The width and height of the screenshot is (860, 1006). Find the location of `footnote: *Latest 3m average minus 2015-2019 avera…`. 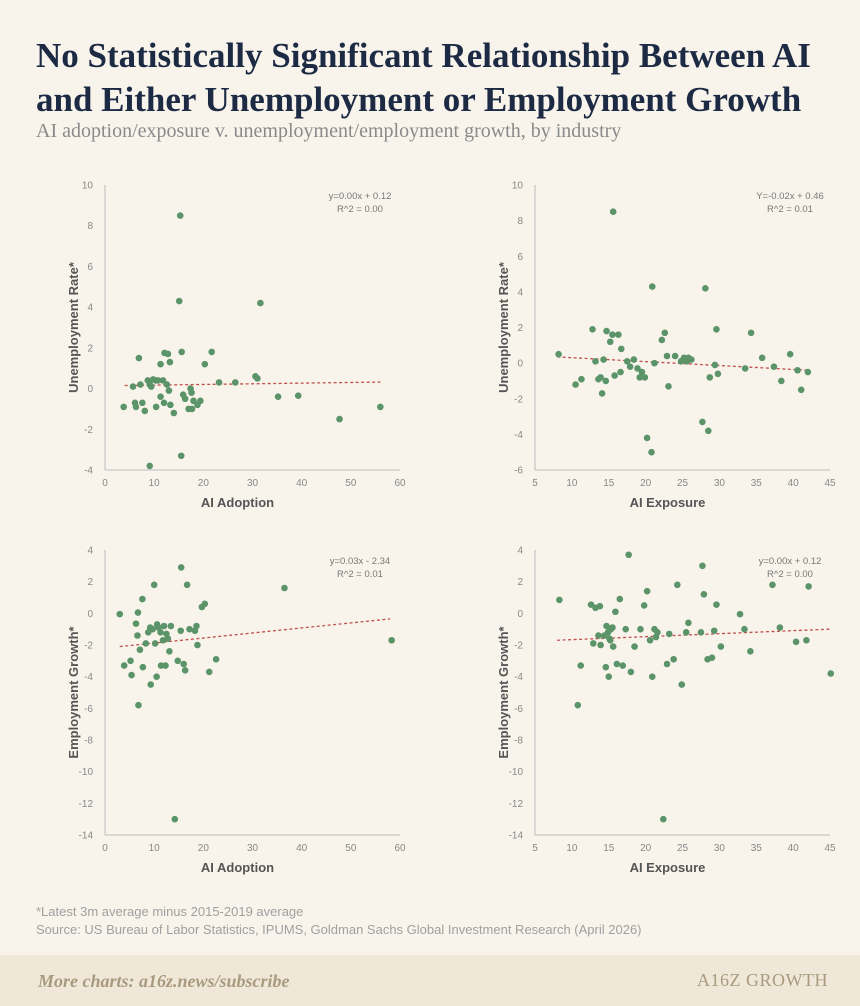

footnote: *Latest 3m average minus 2015-2019 avera… is located at coordinates (339, 921).